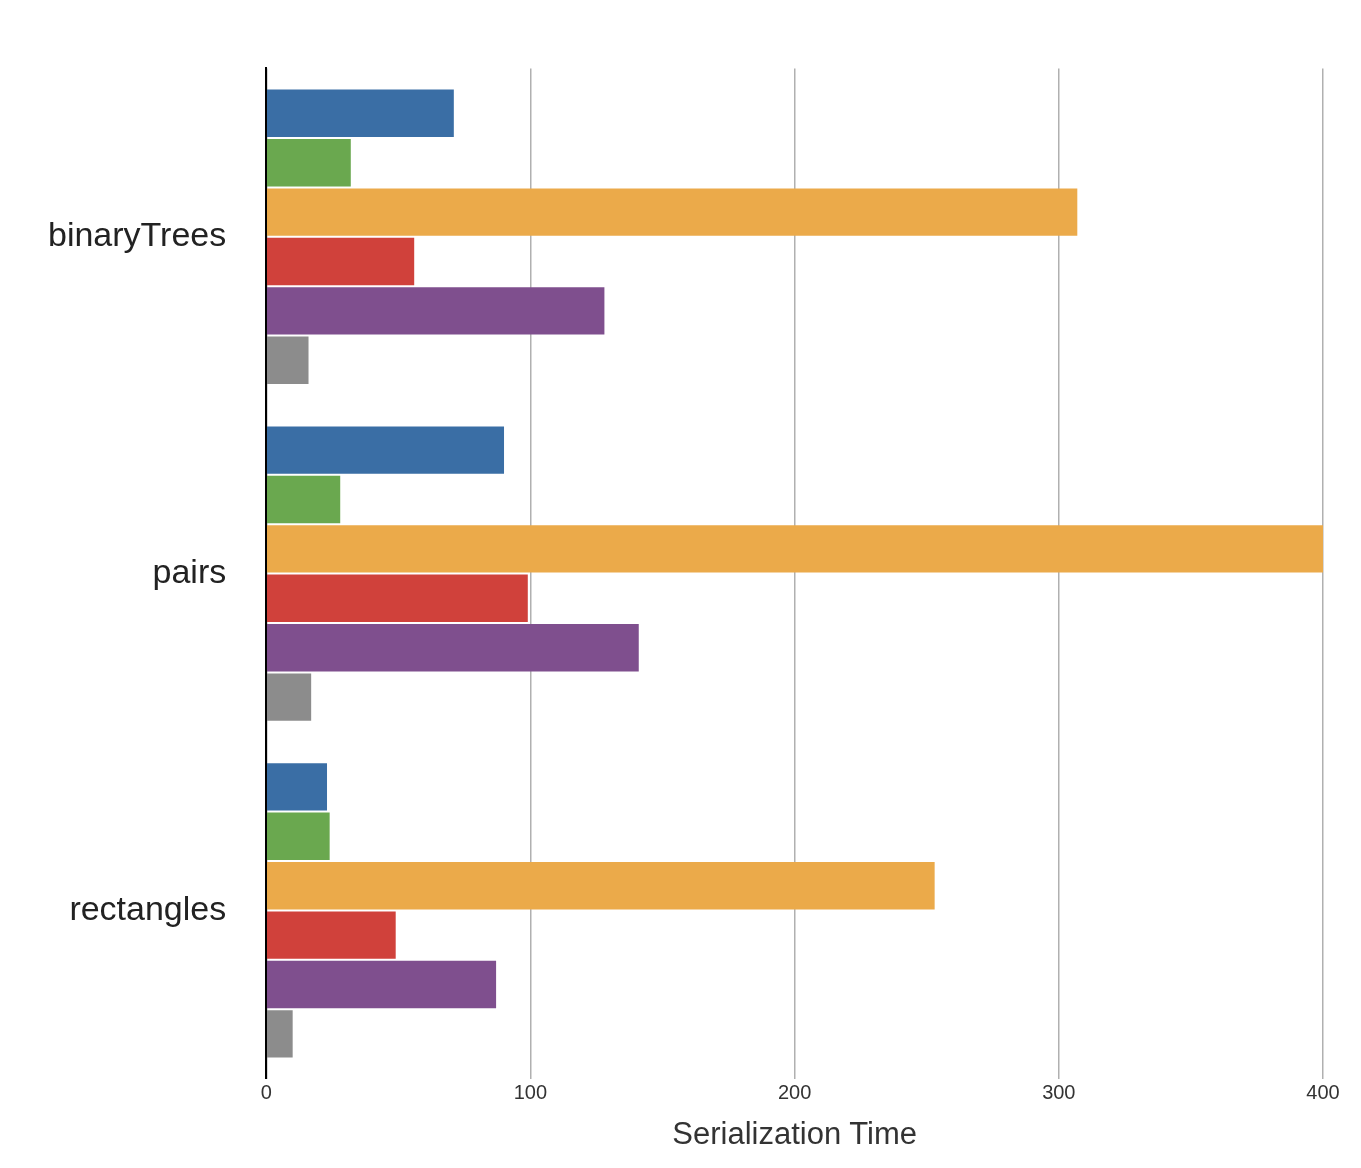  Describe the element at coordinates (1323, 1092) in the screenshot. I see `x-tick-label: 400` at that location.